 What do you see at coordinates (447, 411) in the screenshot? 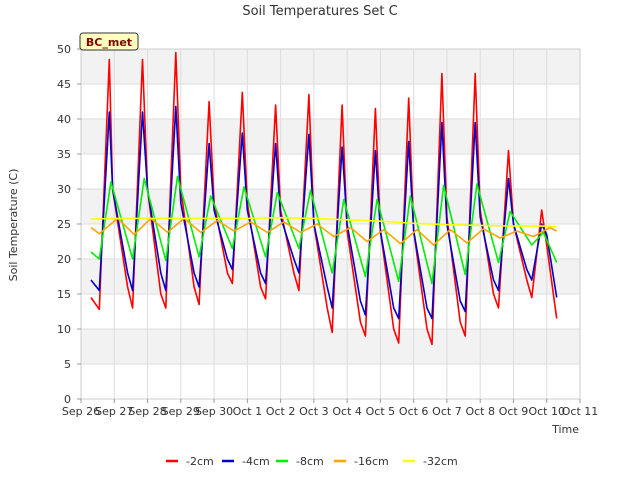
I see `x-tick-label: Oct 7` at bounding box center [447, 411].